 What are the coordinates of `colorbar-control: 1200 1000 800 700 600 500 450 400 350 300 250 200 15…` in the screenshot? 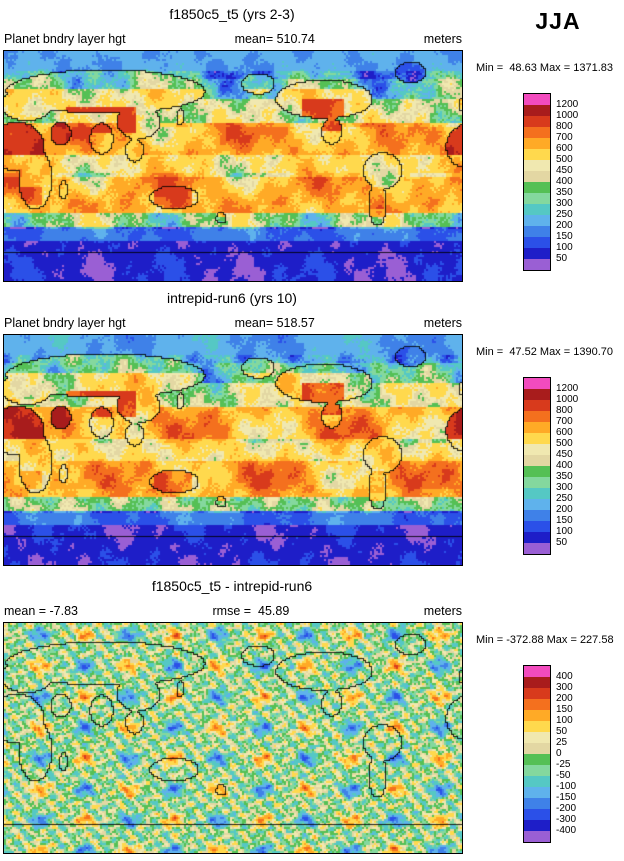 It's located at (550, 182).